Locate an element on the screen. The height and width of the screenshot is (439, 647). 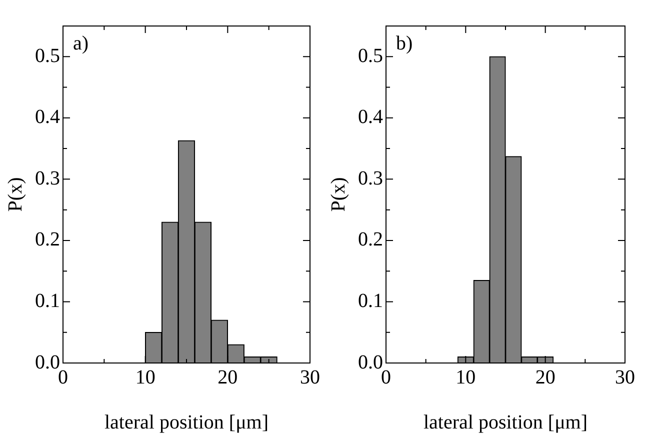
annotation: a) is located at coordinates (81, 43).